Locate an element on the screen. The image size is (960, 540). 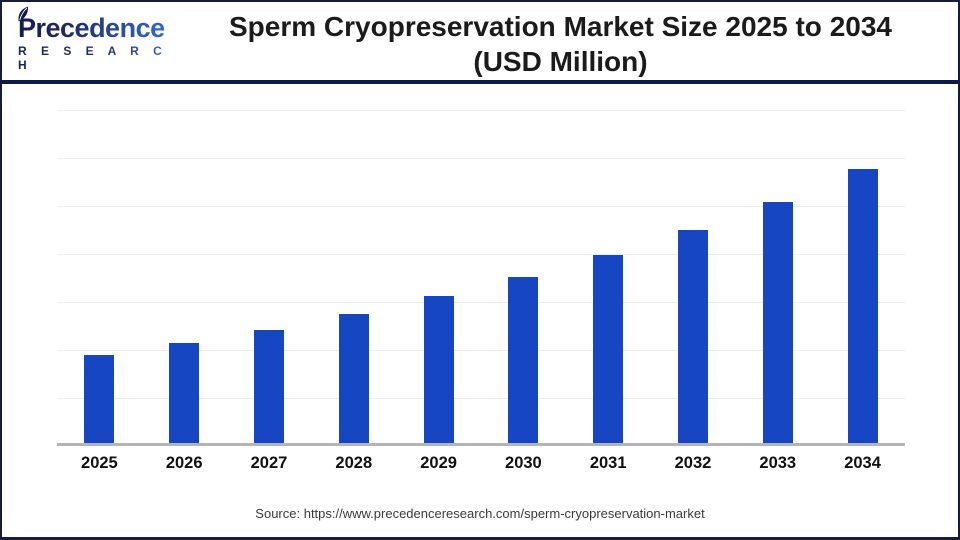
logo-line1: Precedence is located at coordinates (91, 28).